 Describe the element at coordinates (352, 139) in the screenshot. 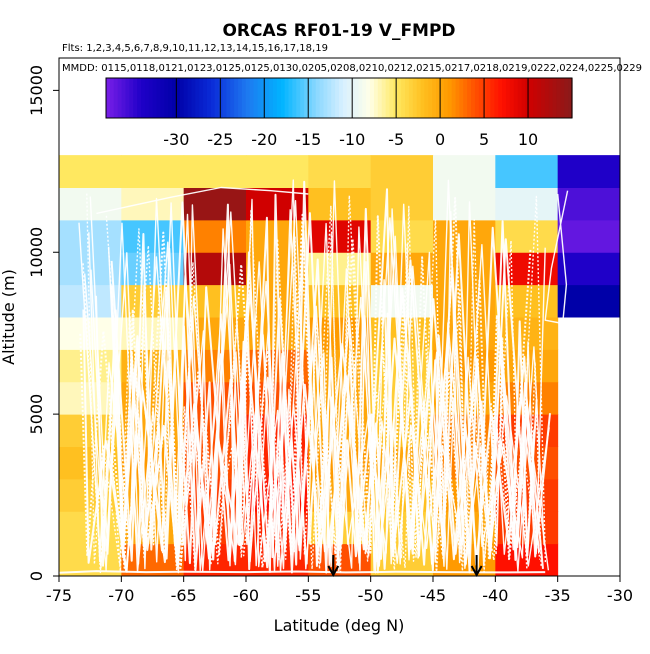

I see `colorbar-tick-label: -10` at that location.